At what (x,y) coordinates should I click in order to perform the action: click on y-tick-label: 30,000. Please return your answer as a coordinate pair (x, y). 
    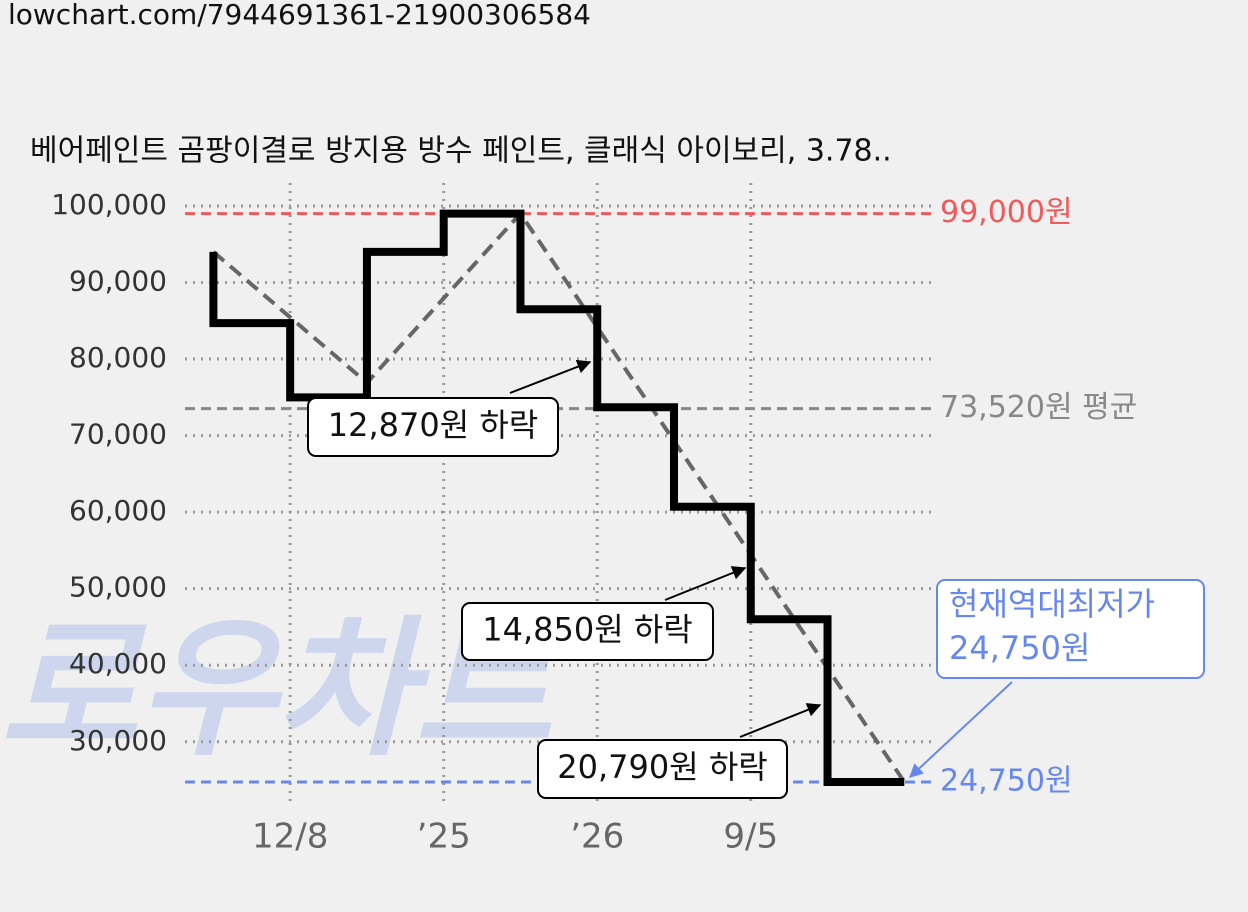
    Looking at the image, I should click on (118, 740).